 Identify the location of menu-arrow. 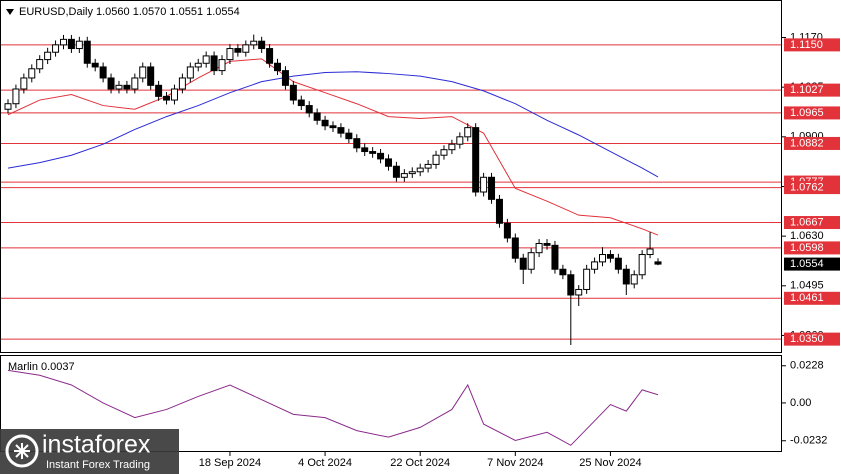
(10, 12).